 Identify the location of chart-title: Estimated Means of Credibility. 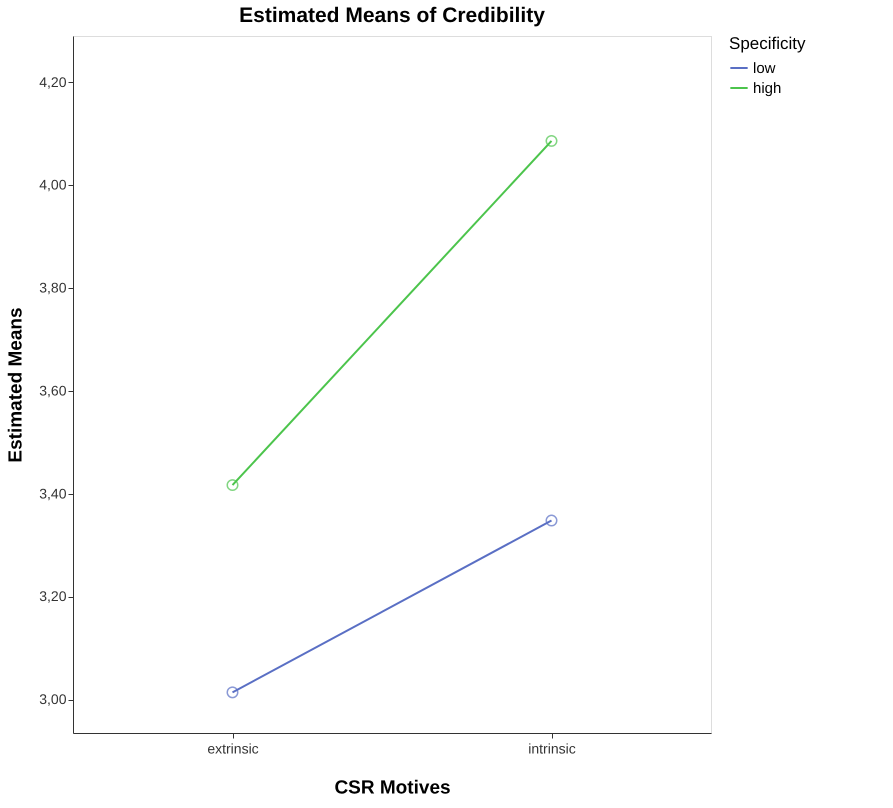
(392, 15).